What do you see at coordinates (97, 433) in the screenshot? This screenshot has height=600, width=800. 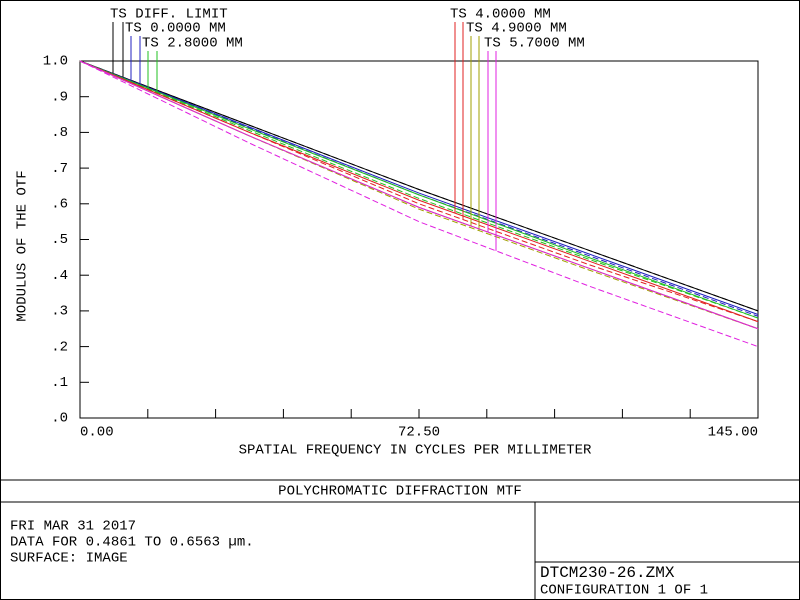 I see `x-tick-label: 0.00` at bounding box center [97, 433].